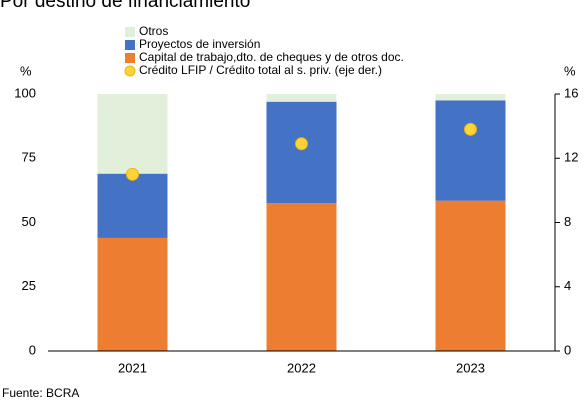  What do you see at coordinates (29, 285) in the screenshot?
I see `y-tick-label: 25` at bounding box center [29, 285].